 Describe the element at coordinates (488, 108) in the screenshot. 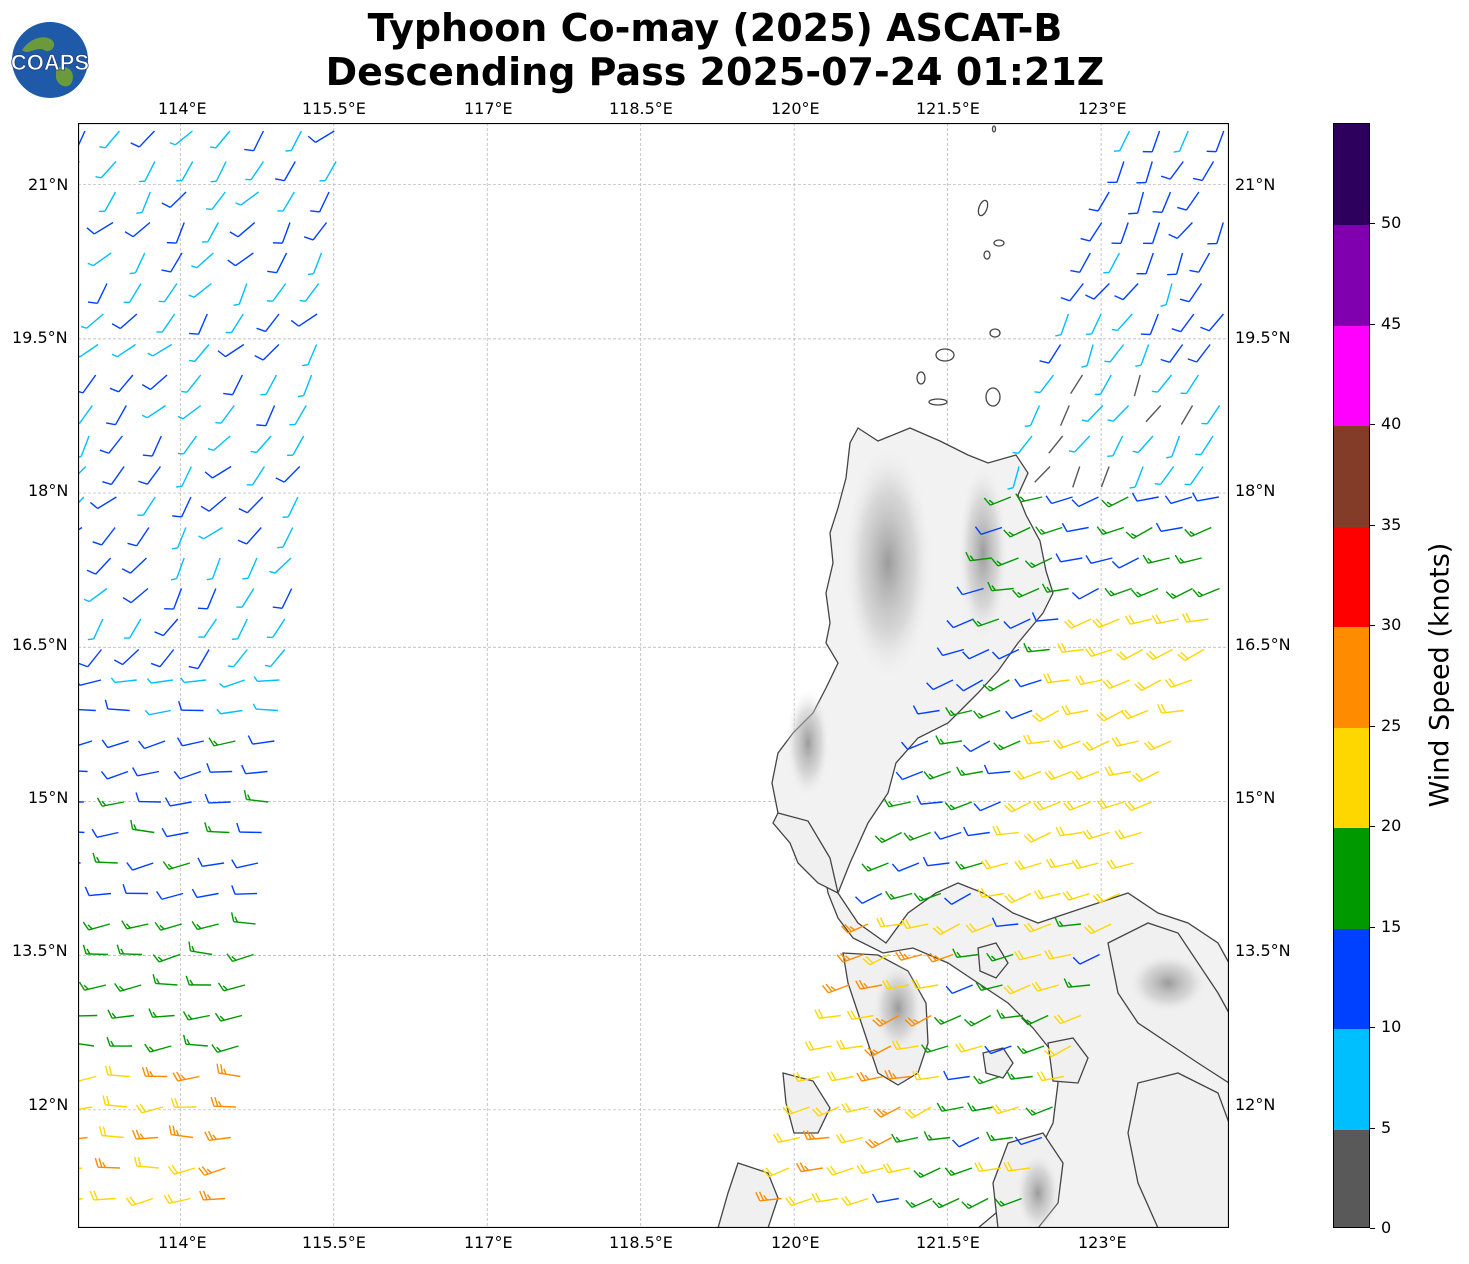

I see `lon-label-top-117: 117°E` at that location.